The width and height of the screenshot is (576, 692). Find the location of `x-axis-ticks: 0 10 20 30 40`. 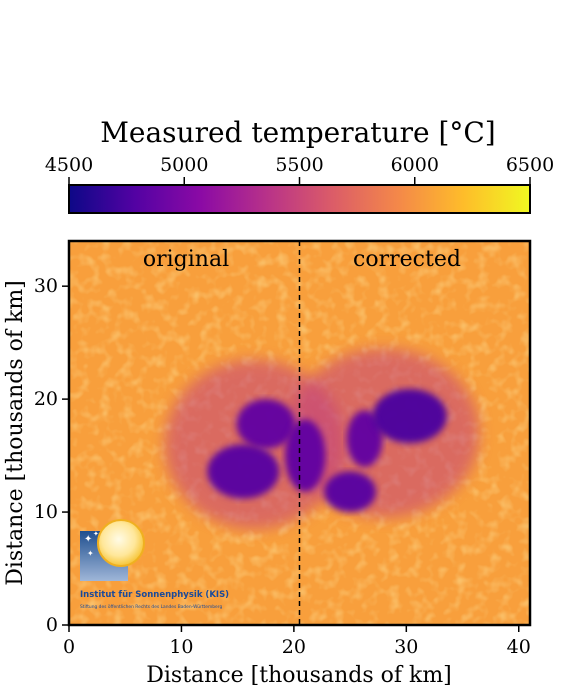

x-axis-ticks: 0 10 20 30 40 is located at coordinates (297, 641).